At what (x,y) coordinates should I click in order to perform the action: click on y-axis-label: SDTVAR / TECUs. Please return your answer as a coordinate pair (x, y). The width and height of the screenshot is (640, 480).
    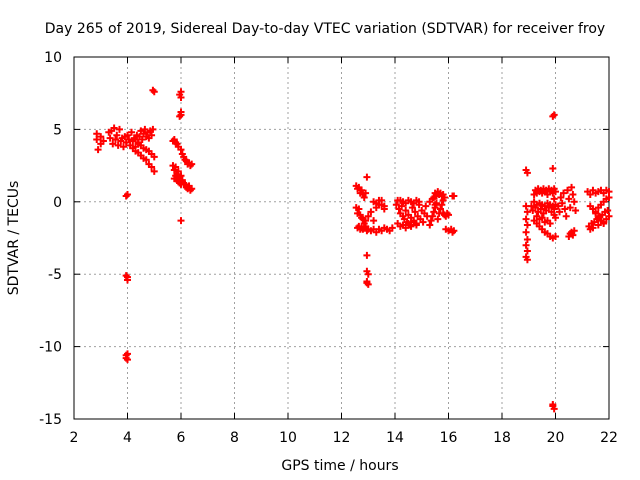
    Looking at the image, I should click on (14, 238).